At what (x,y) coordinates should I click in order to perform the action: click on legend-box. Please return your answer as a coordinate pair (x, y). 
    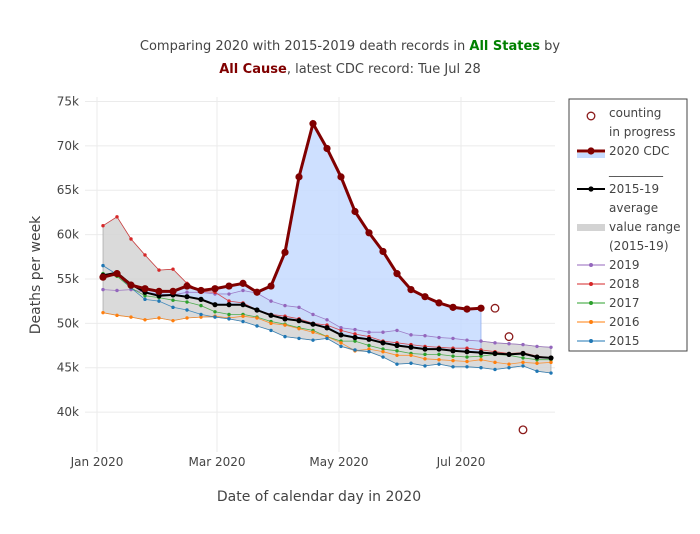
    Looking at the image, I should click on (628, 225).